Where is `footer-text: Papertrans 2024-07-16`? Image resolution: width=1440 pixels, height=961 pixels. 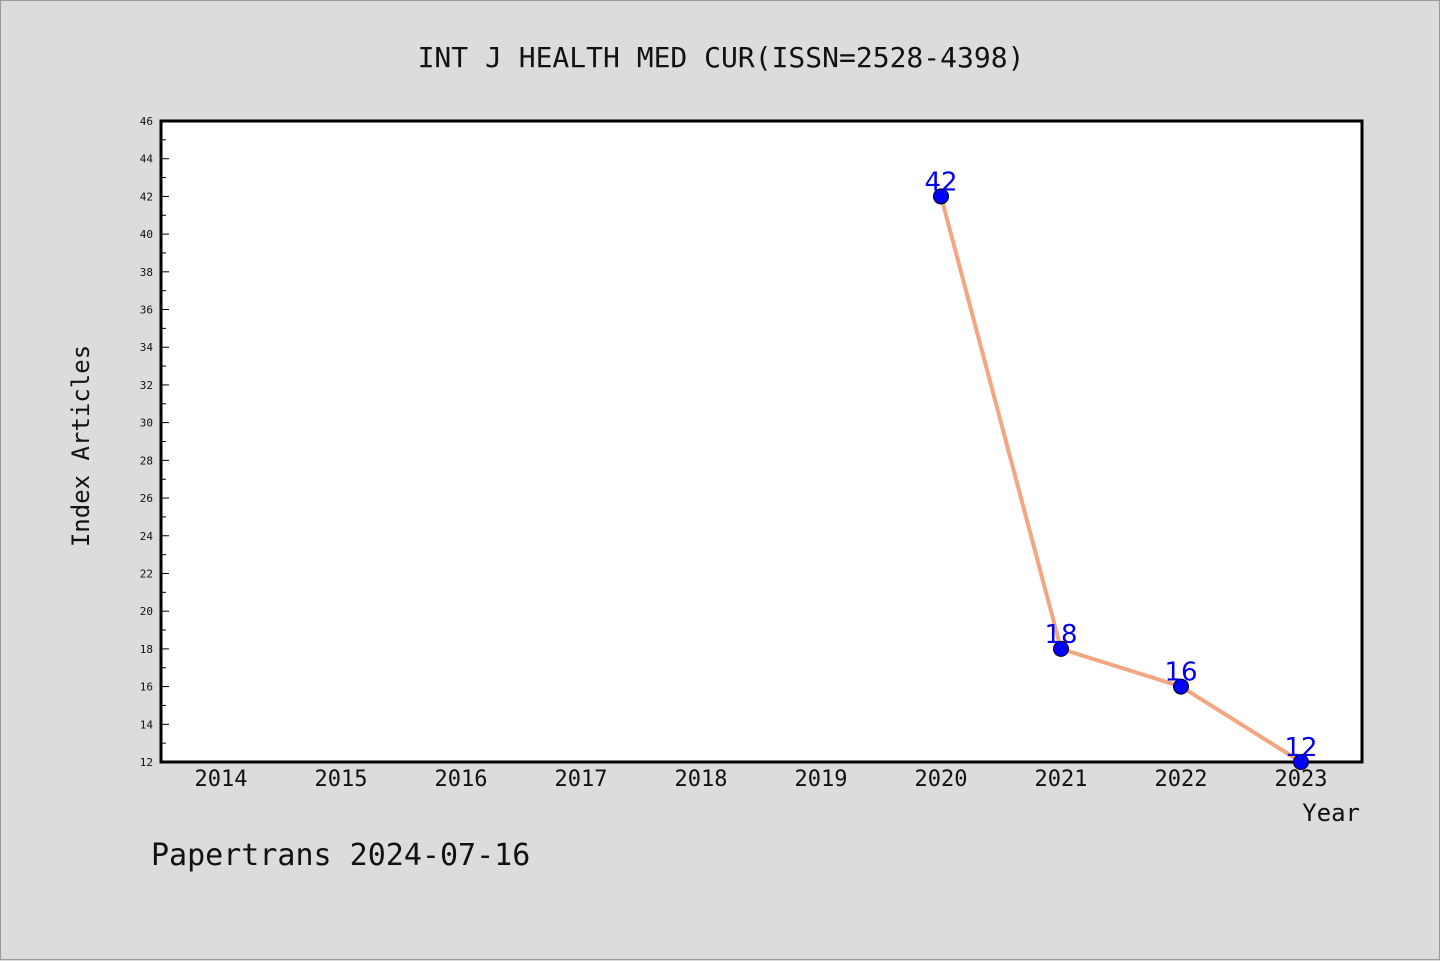 footer-text: Papertrans 2024-07-16 is located at coordinates (340, 855).